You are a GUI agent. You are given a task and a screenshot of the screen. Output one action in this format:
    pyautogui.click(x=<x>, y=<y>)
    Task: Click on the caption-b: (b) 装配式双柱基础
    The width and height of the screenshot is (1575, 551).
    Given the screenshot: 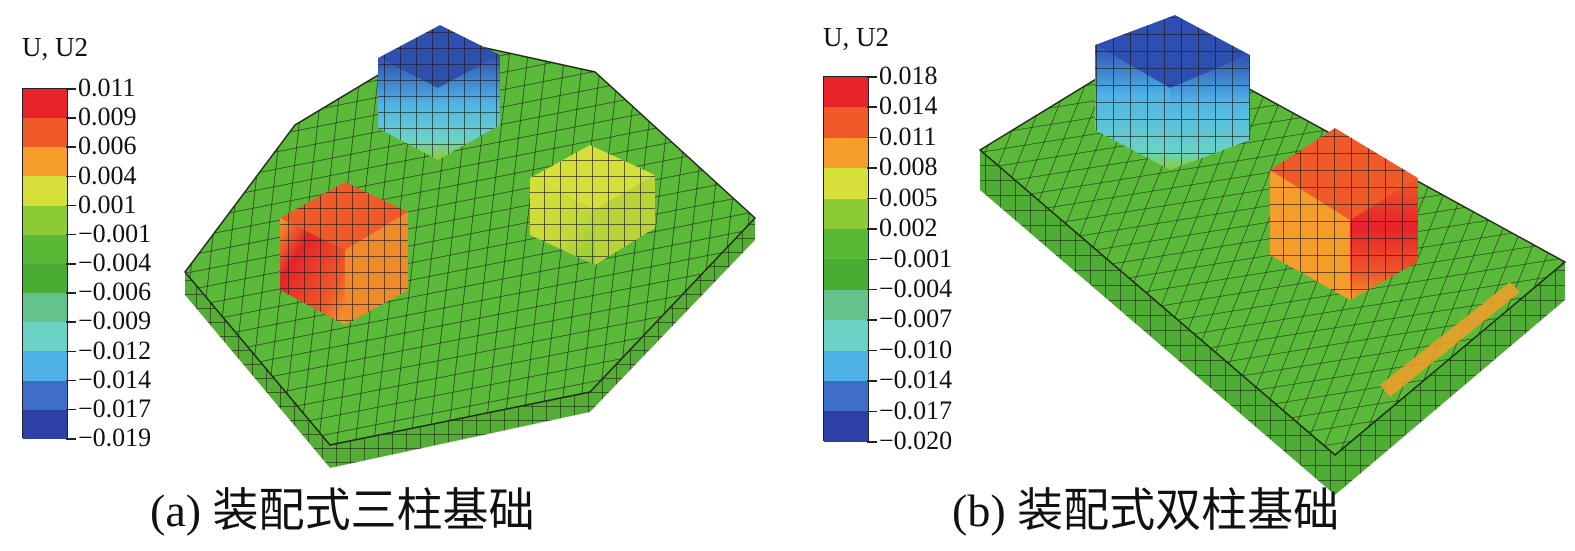 What is the action you would take?
    pyautogui.click(x=1146, y=510)
    